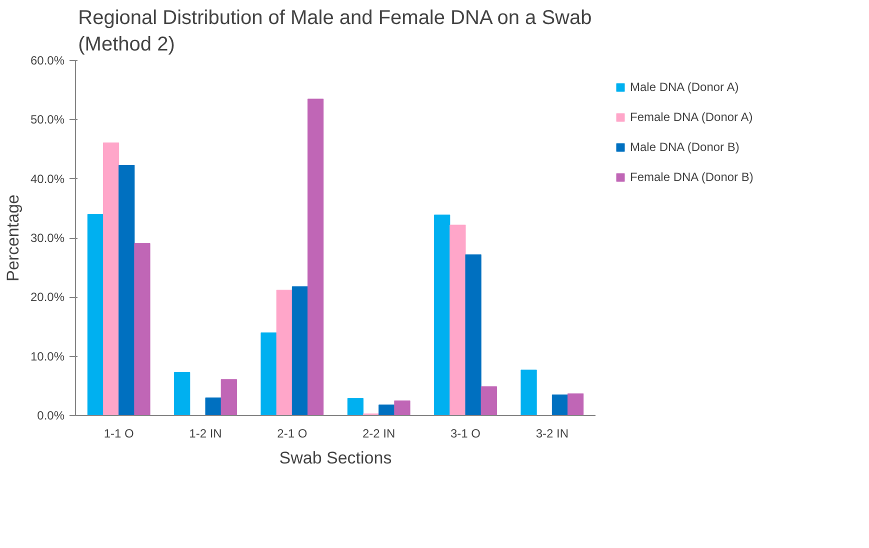 The image size is (869, 548). What do you see at coordinates (379, 433) in the screenshot?
I see `x-tick-label: 2-2 IN` at bounding box center [379, 433].